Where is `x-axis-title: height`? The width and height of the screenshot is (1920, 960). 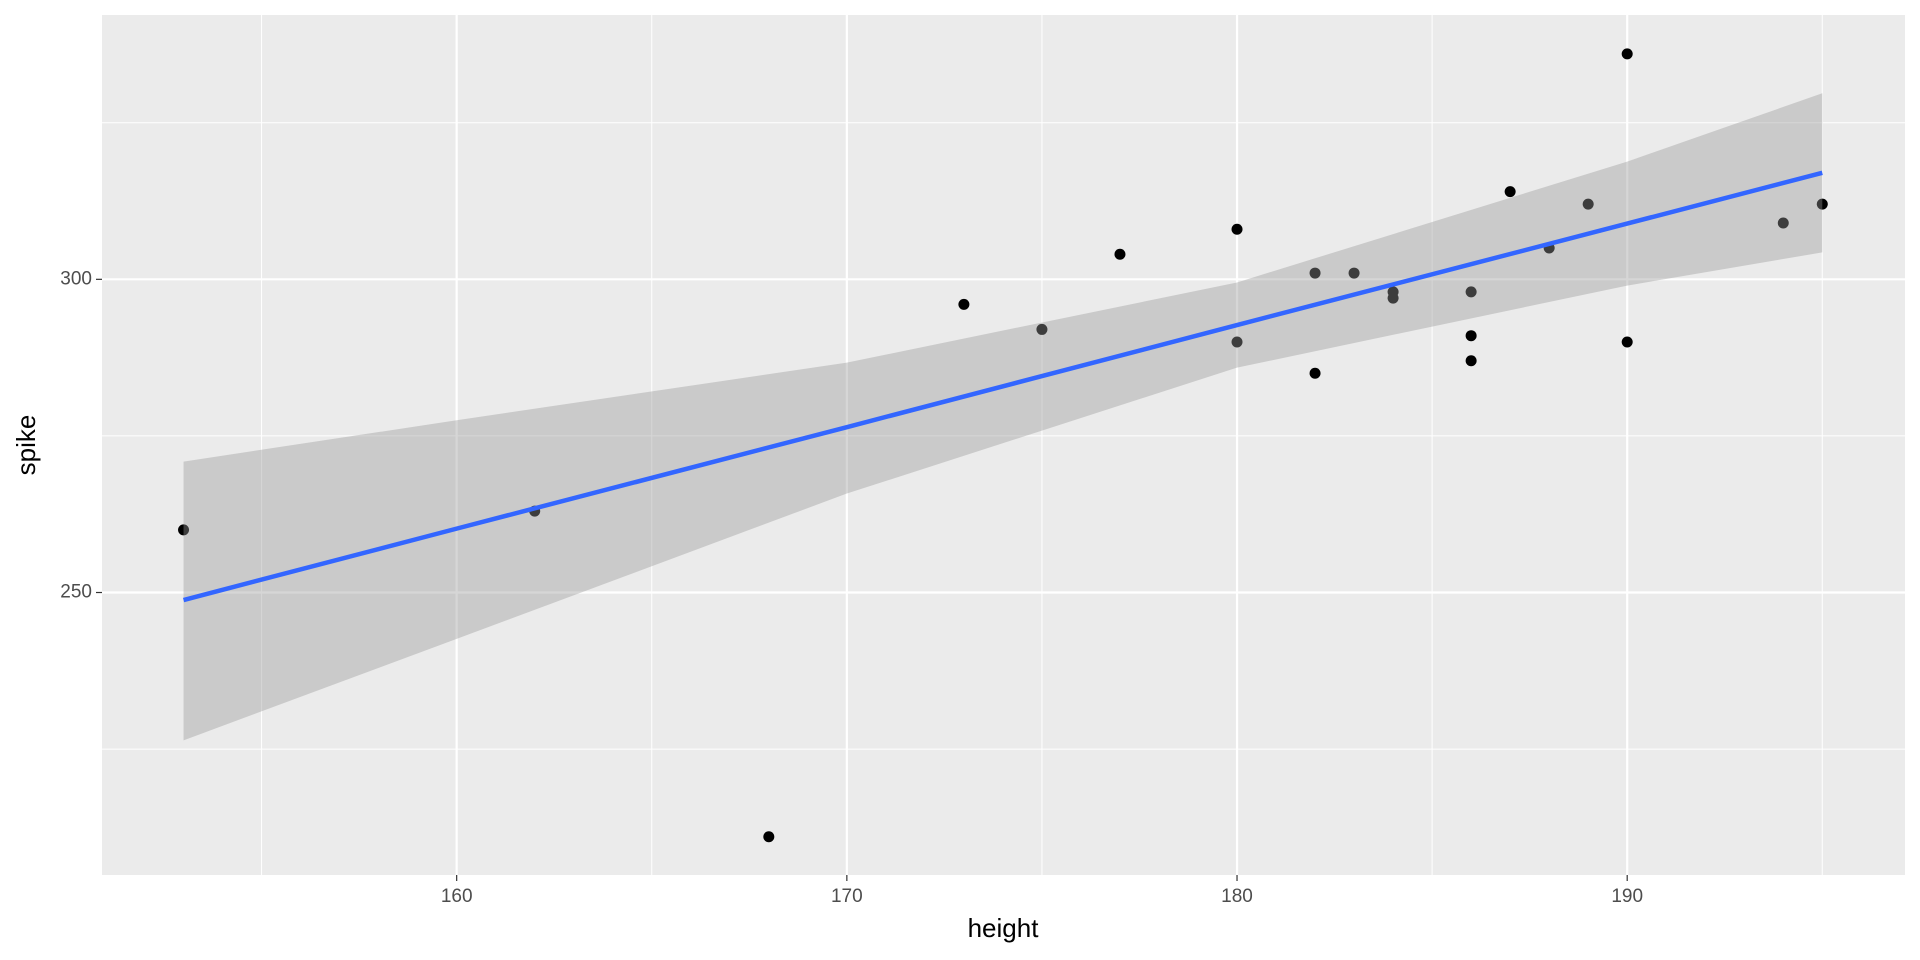
x-axis-title: height is located at coordinates (1004, 928).